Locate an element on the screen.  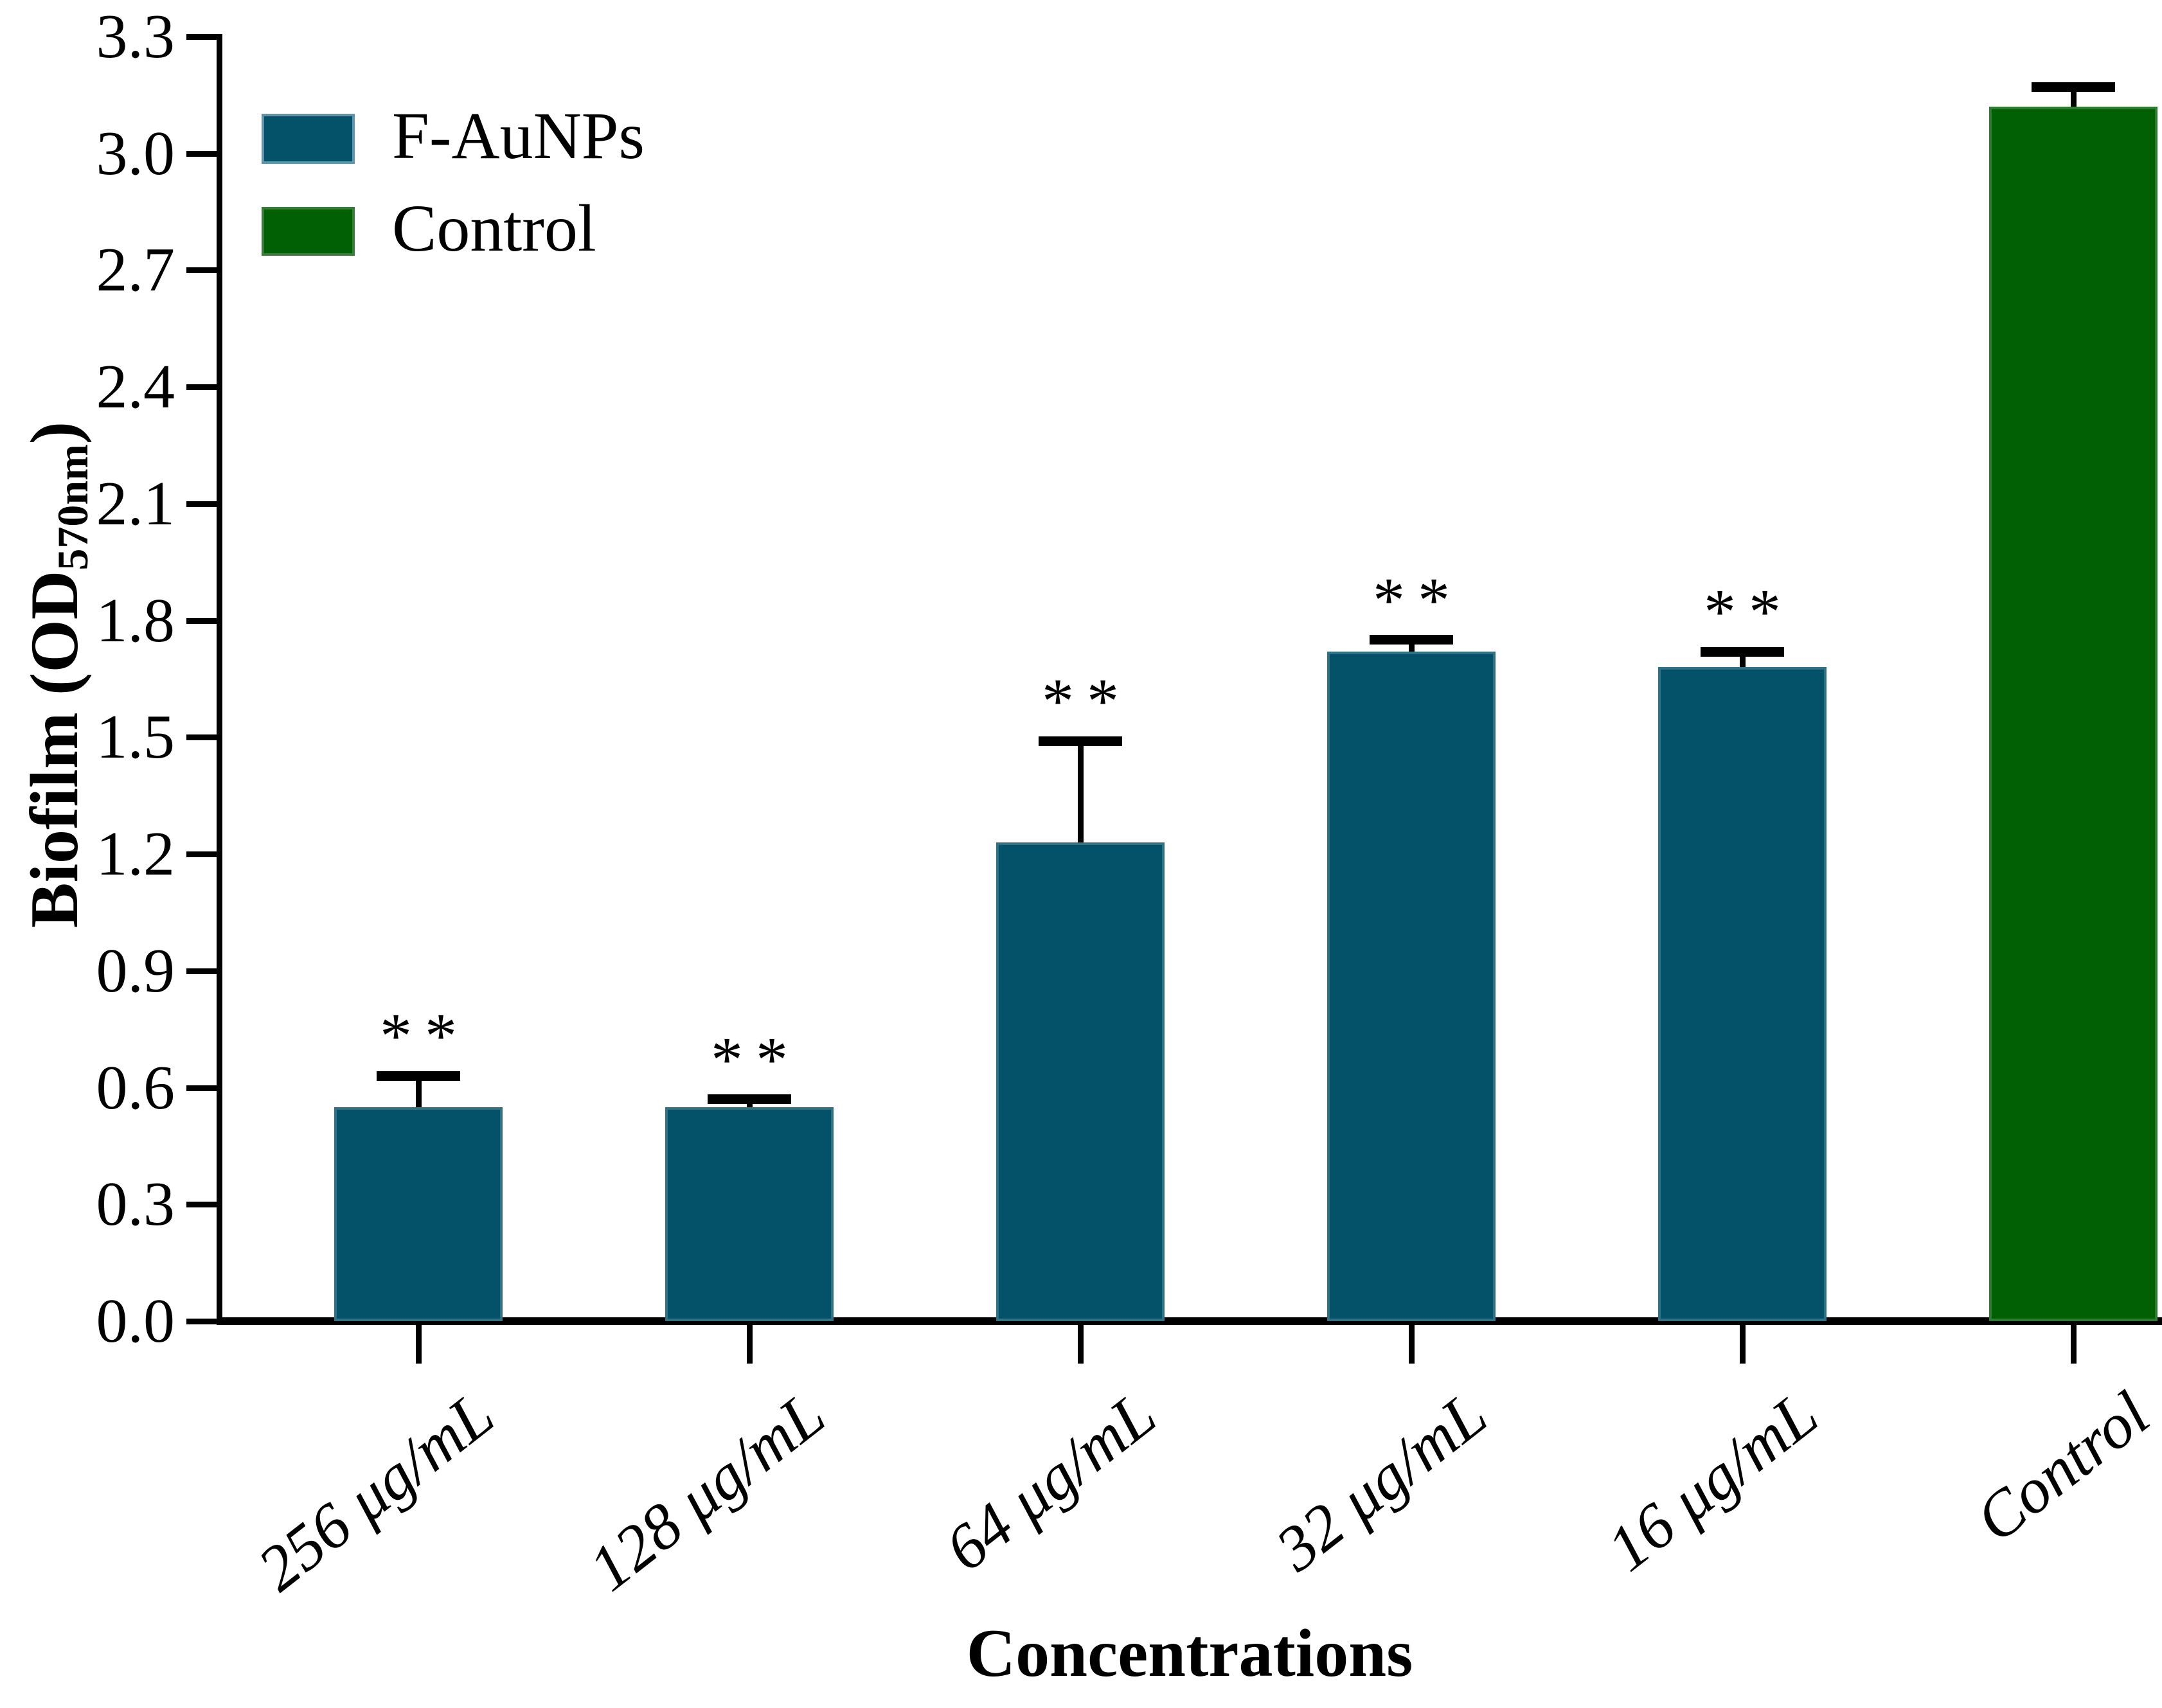
x-tick-label: 256 μg/mL is located at coordinates (376, 1492).